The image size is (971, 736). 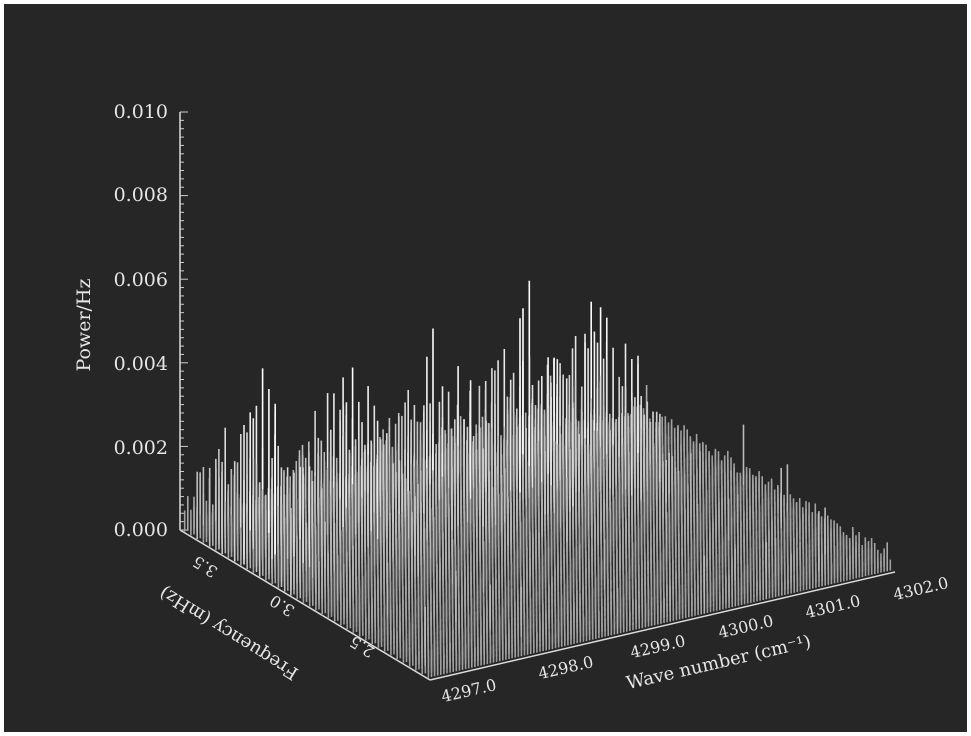 I want to click on z-axis-minor-ticks, so click(x=184, y=321).